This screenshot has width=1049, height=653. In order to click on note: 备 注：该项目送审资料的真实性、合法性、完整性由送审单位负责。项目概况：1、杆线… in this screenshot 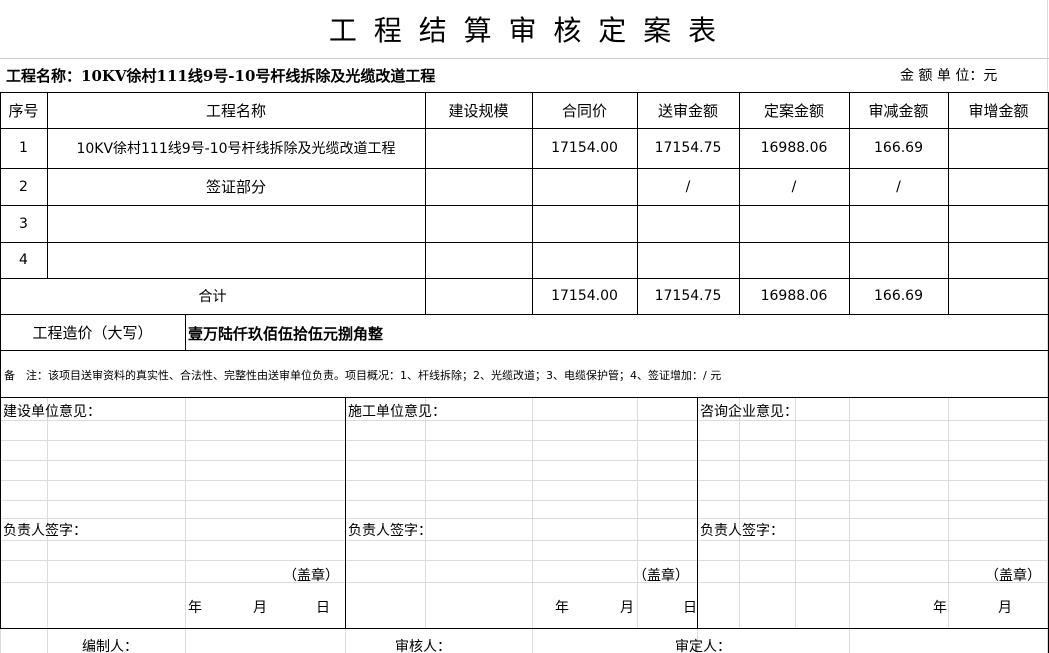, I will do `click(363, 375)`.